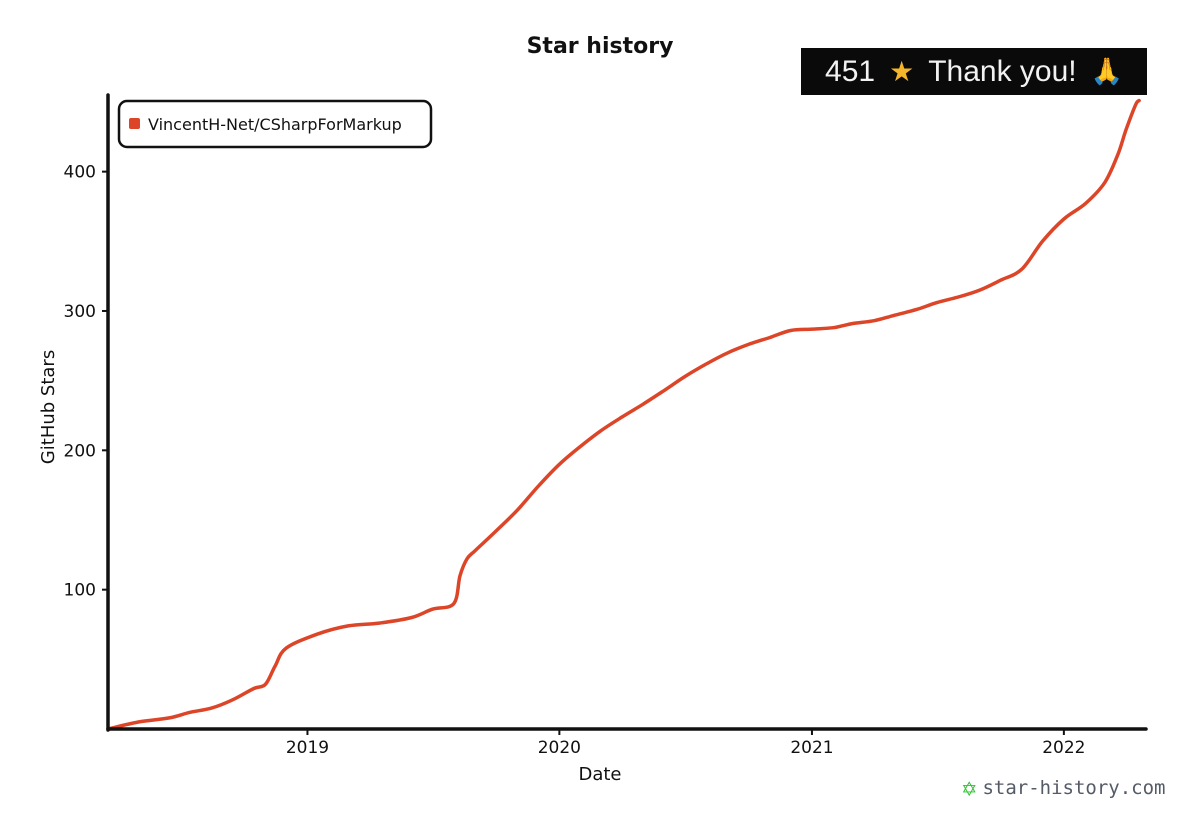  I want to click on x-tick-label: 2020, so click(559, 748).